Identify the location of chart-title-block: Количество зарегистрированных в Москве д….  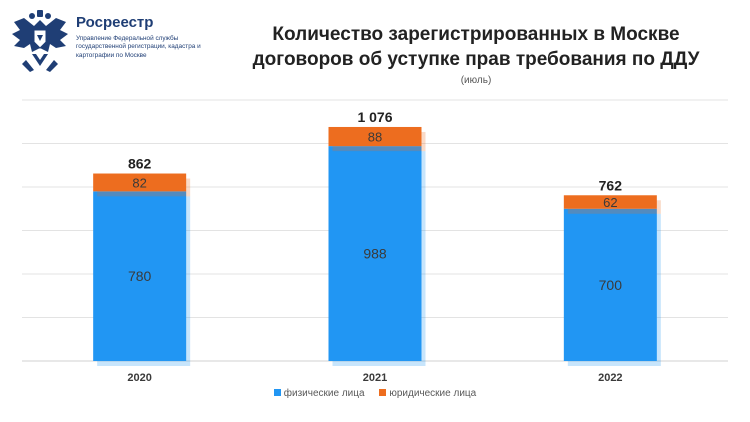
(476, 54).